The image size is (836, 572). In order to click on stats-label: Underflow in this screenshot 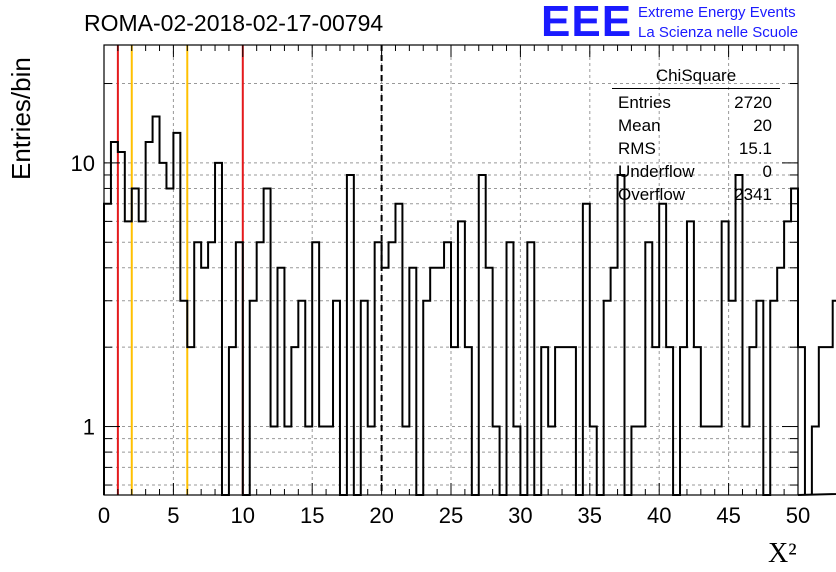, I will do `click(656, 171)`.